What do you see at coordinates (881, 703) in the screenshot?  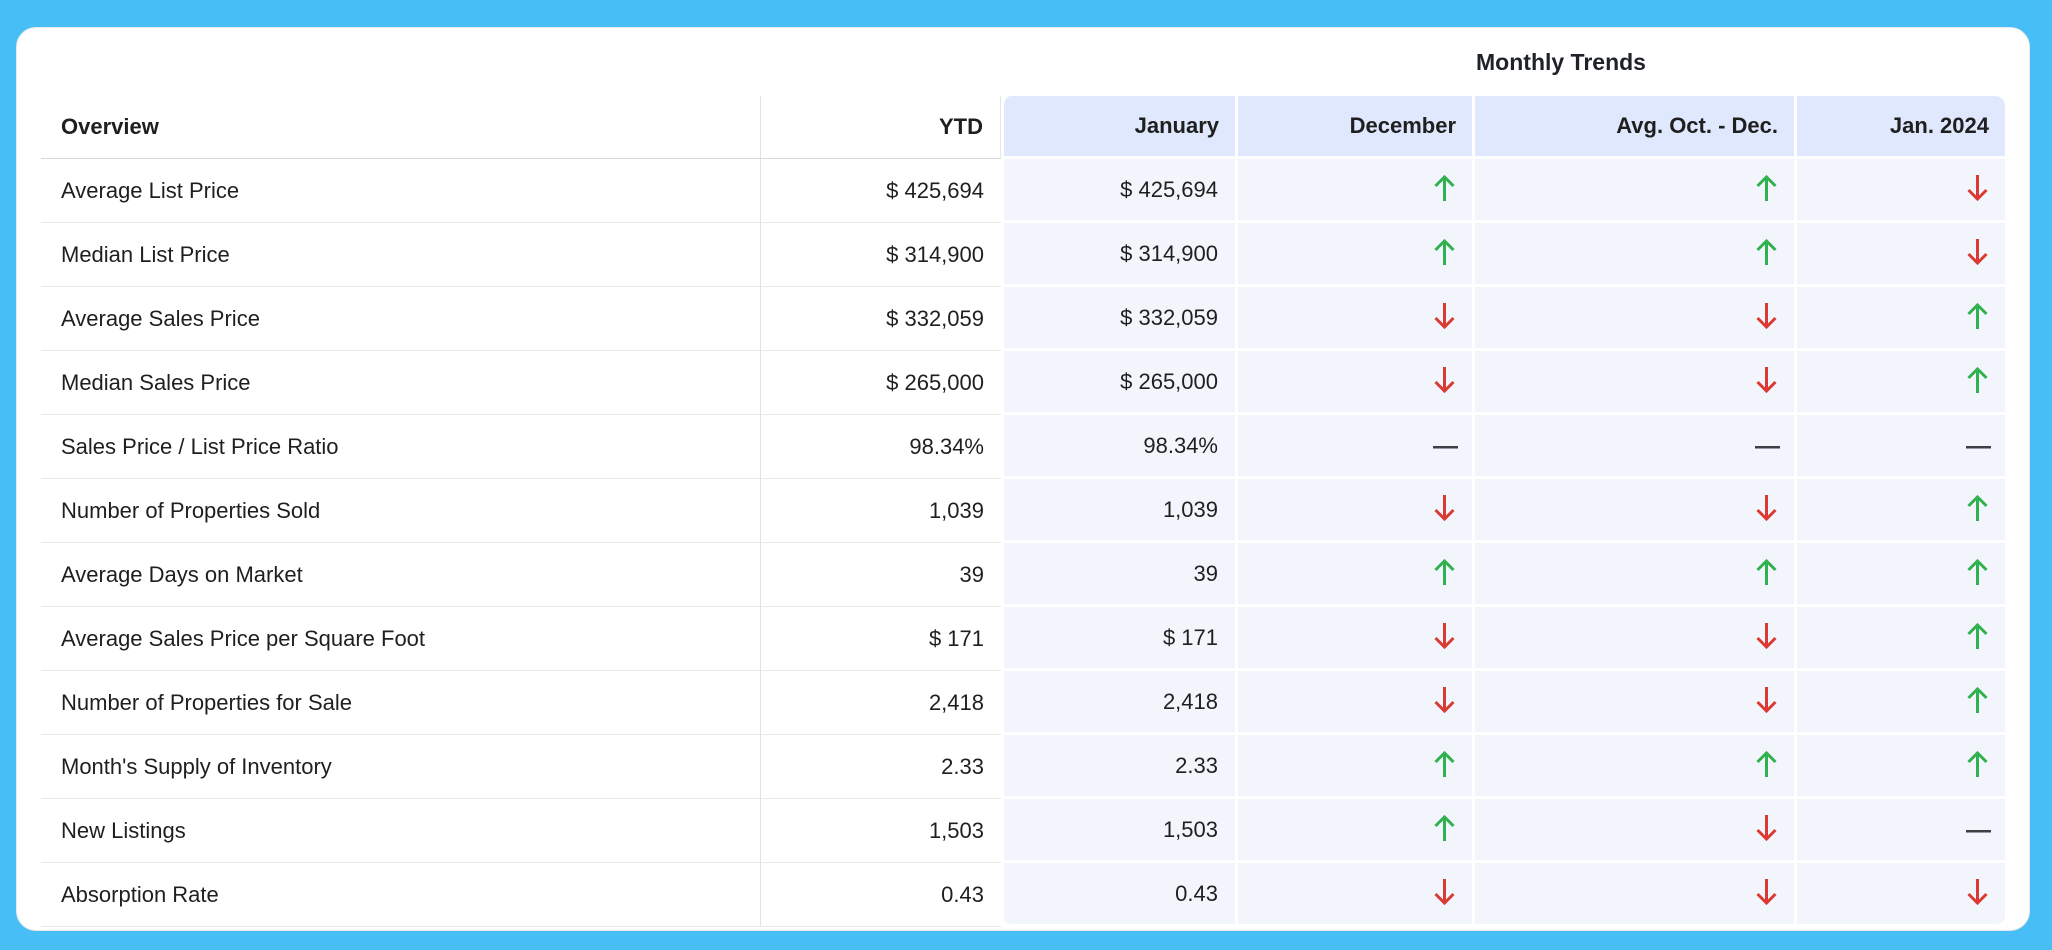 I see `ytd-value: 2,418` at bounding box center [881, 703].